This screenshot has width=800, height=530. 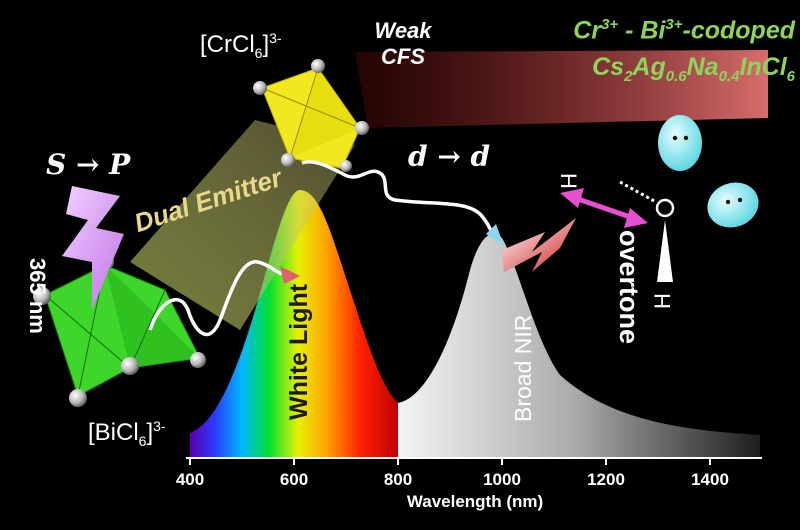 I want to click on wedge-bond, so click(x=665, y=251).